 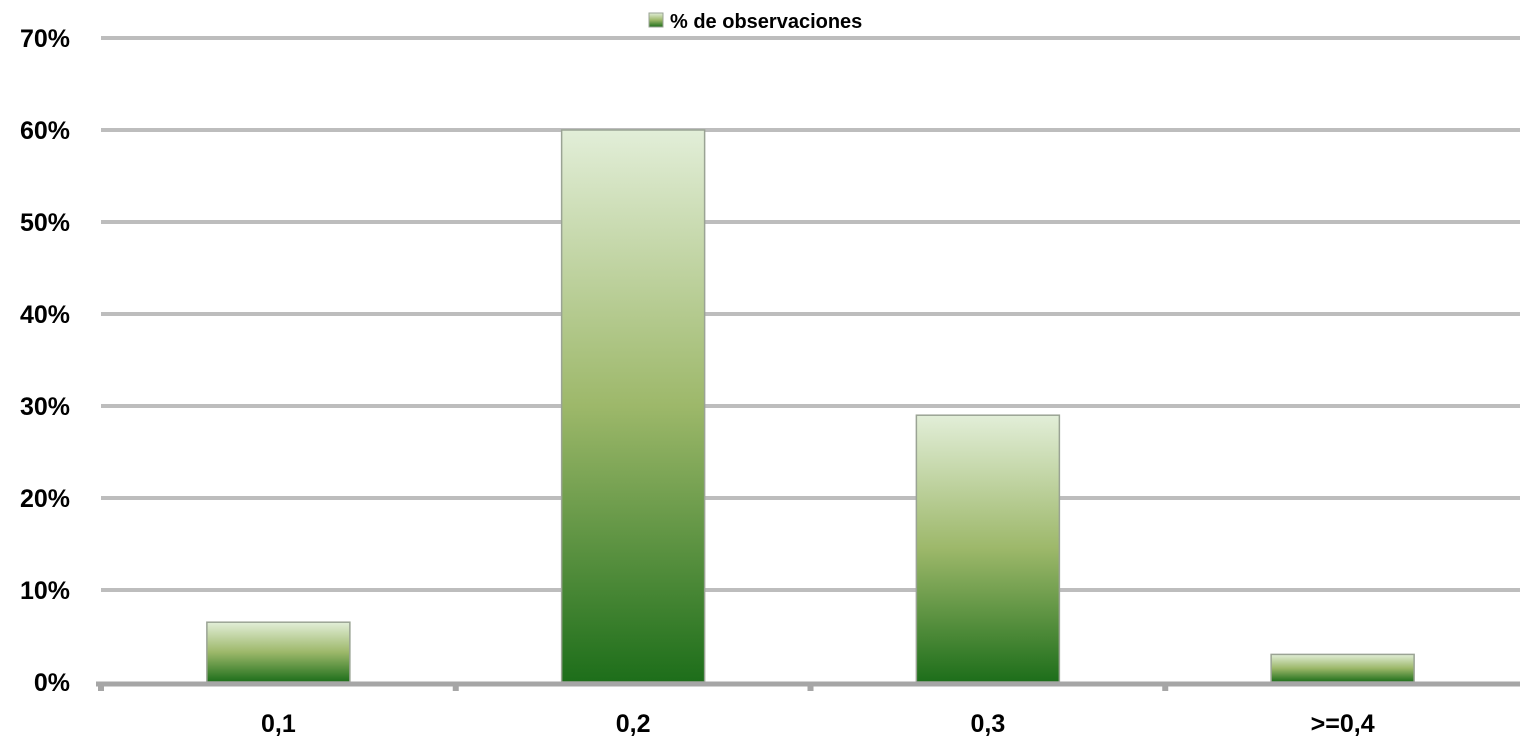 What do you see at coordinates (633, 724) in the screenshot?
I see `x-category-label: 0,2` at bounding box center [633, 724].